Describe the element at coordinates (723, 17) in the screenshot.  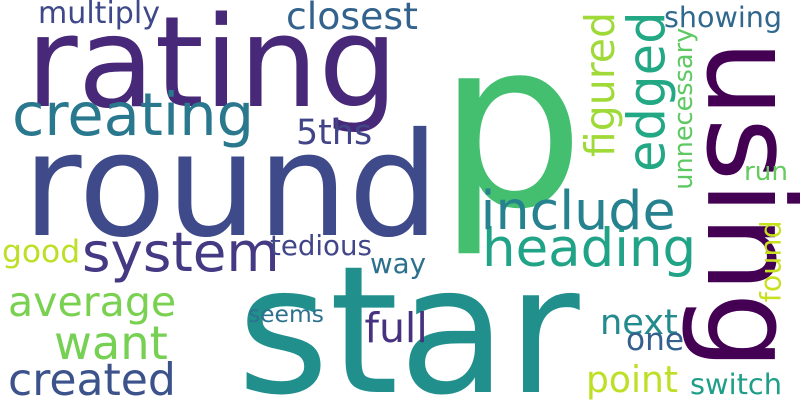
I see `word-showing: showing` at that location.